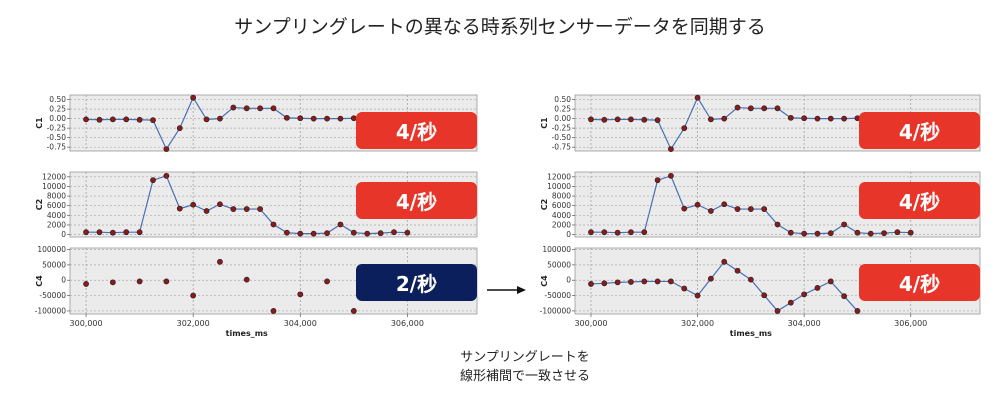 Image resolution: width=1000 pixels, height=402 pixels. What do you see at coordinates (193, 323) in the screenshot?
I see `x-tick-label: 302,000` at bounding box center [193, 323].